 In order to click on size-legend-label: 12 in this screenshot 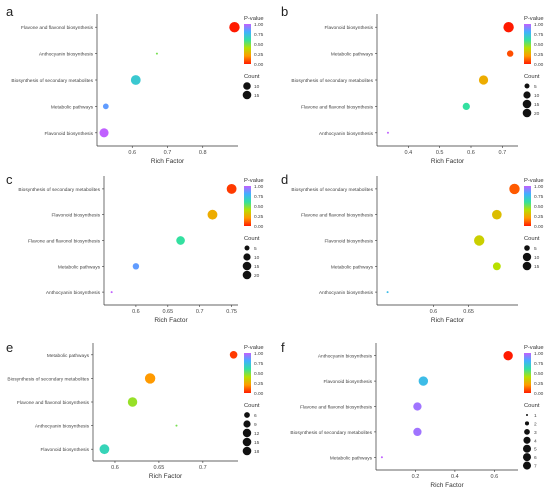, I will do `click(257, 434)`.